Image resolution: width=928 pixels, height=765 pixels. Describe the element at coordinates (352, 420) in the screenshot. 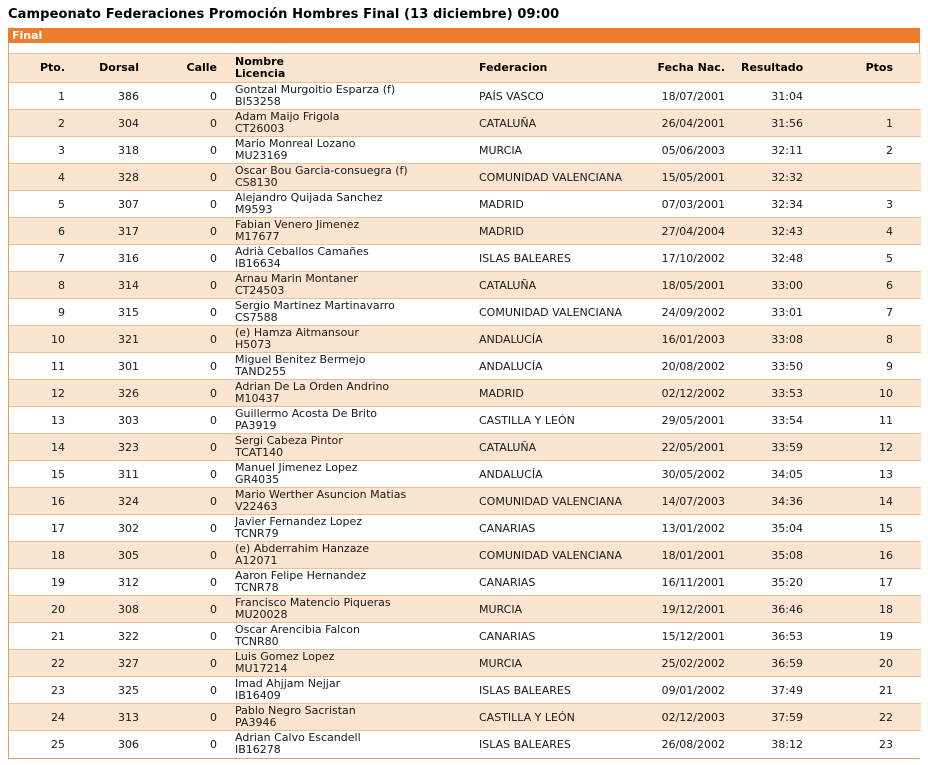

I see `cell-nombre-licencia: Guillermo Acosta De Brito PA3919` at that location.